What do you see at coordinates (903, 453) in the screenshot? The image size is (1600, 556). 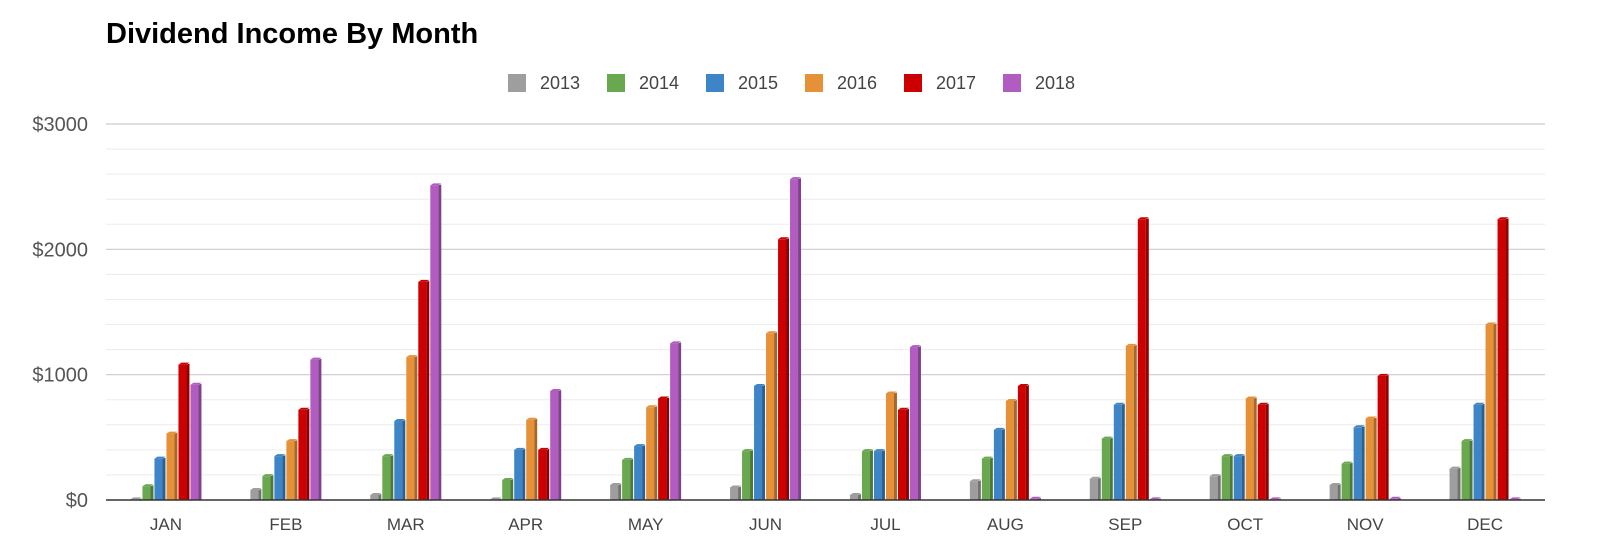 I see `bar-2017-jul` at bounding box center [903, 453].